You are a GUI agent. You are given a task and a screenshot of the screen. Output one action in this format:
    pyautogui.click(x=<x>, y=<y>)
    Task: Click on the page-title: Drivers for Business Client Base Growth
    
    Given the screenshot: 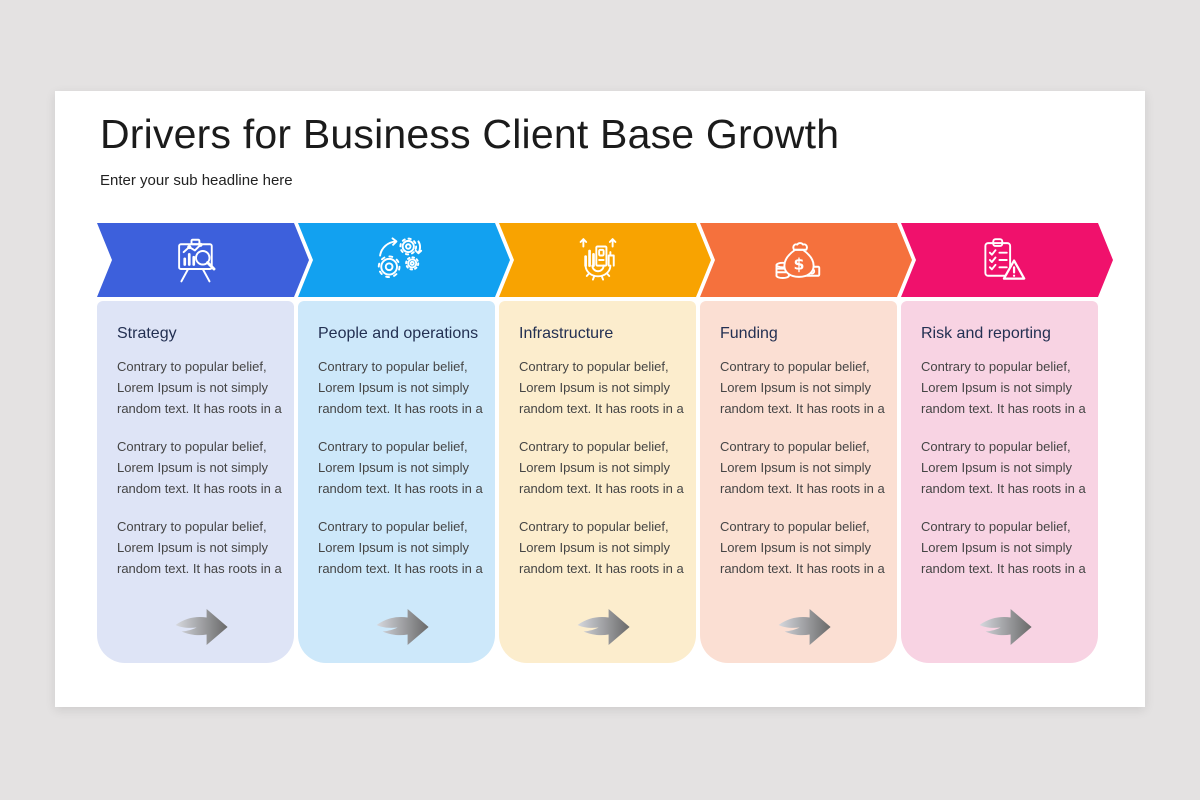 What is the action you would take?
    pyautogui.click(x=470, y=134)
    